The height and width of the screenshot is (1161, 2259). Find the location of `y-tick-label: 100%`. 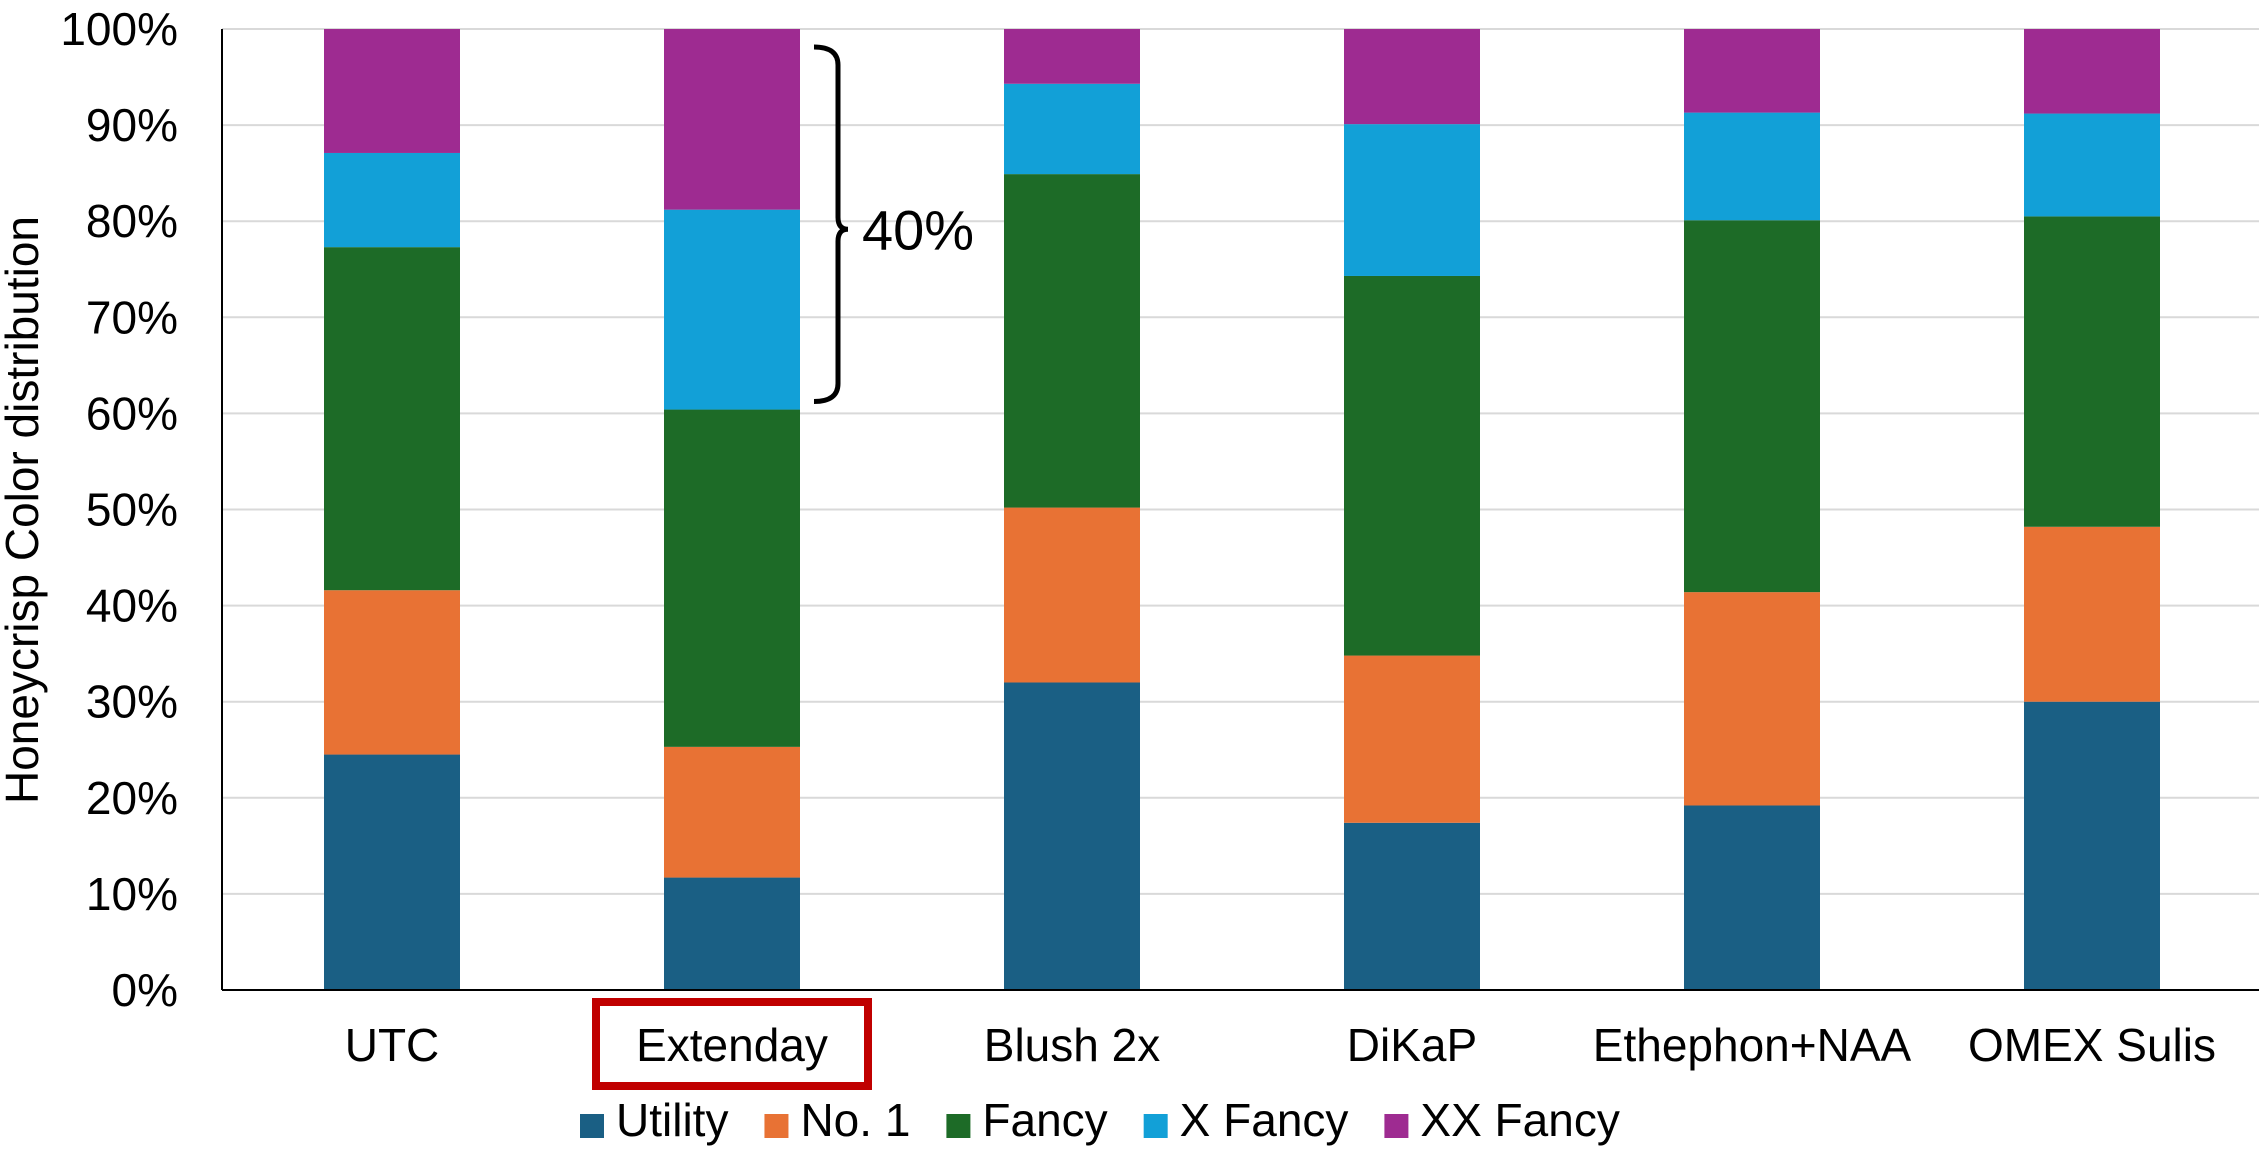

y-tick-label: 100% is located at coordinates (119, 29).